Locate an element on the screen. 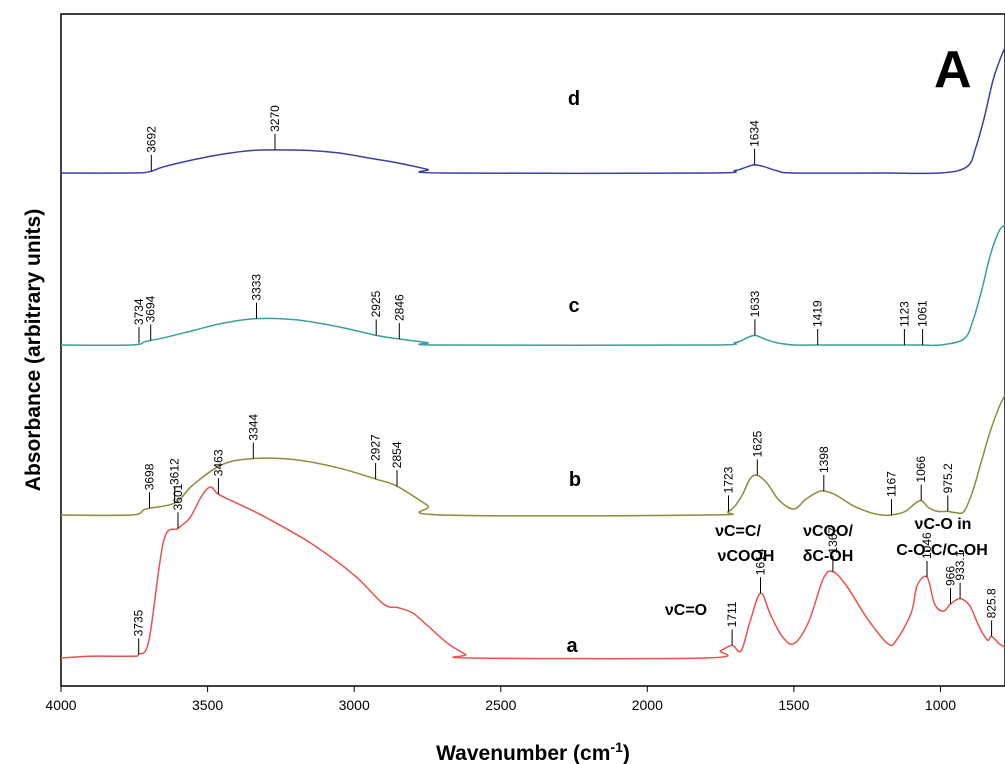  peak-label-a-8: 933.1 is located at coordinates (960, 565).